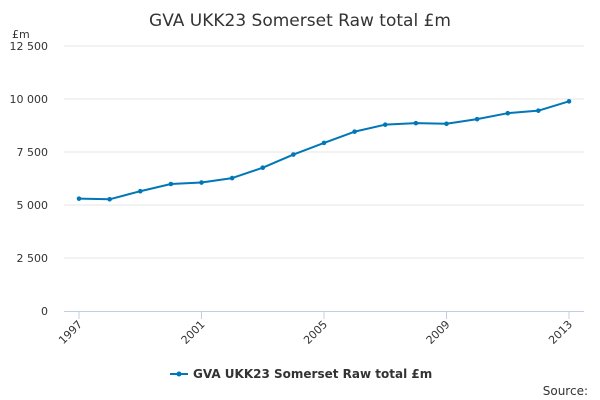 This screenshot has height=400, width=600. I want to click on source-label: Source:, so click(565, 391).